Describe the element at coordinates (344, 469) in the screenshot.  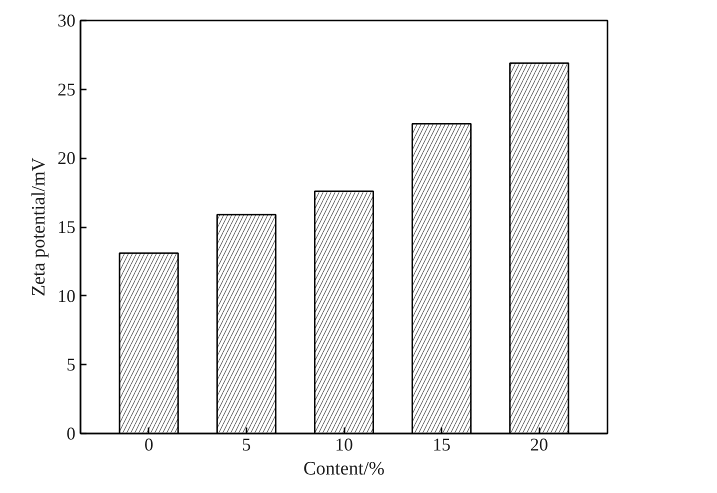
I see `x-axis-title: Content/%` at that location.